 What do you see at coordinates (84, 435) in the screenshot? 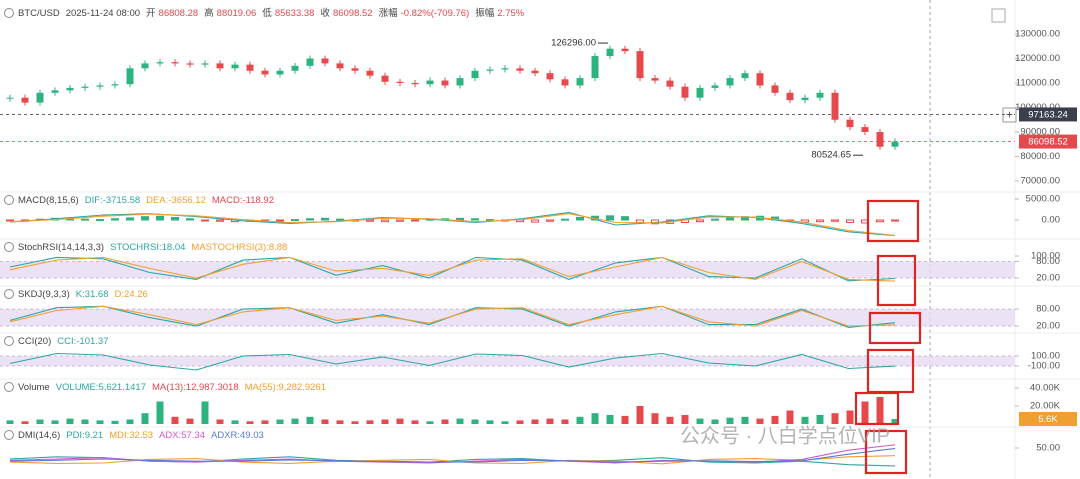
I see `legend-entry: PDI:9.21` at bounding box center [84, 435].